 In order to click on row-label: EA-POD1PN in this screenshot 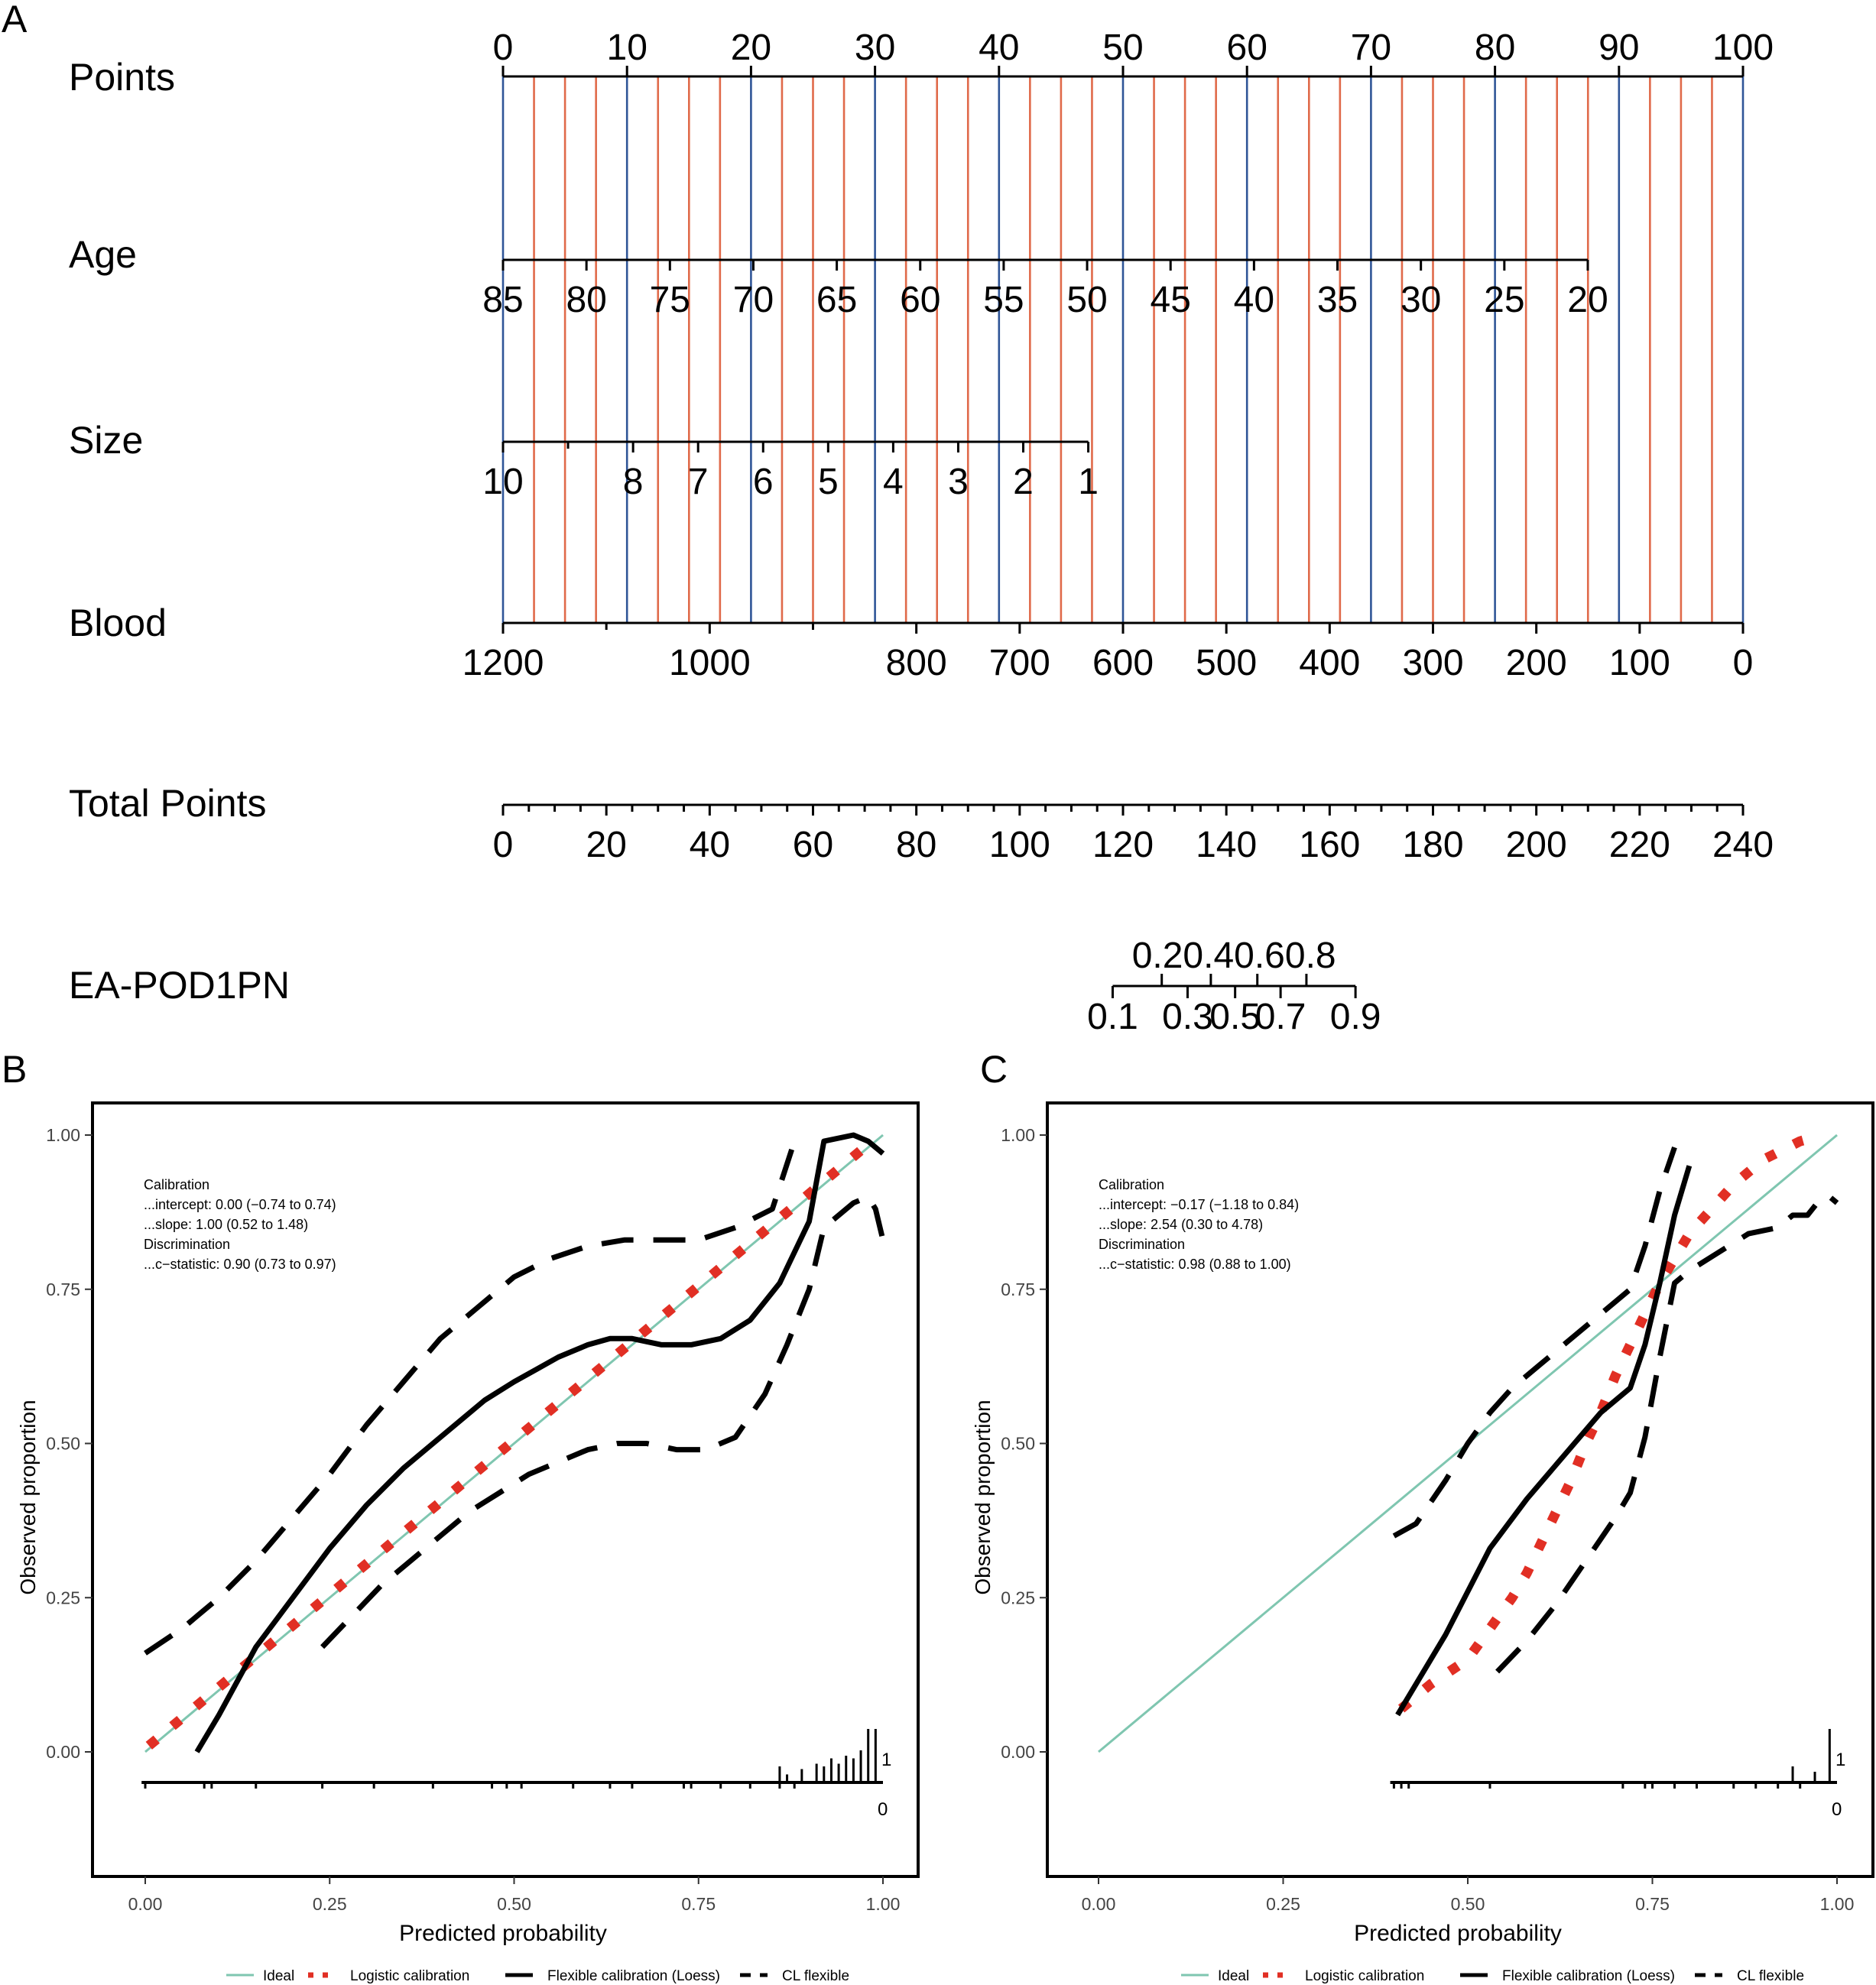, I will do `click(179, 986)`.